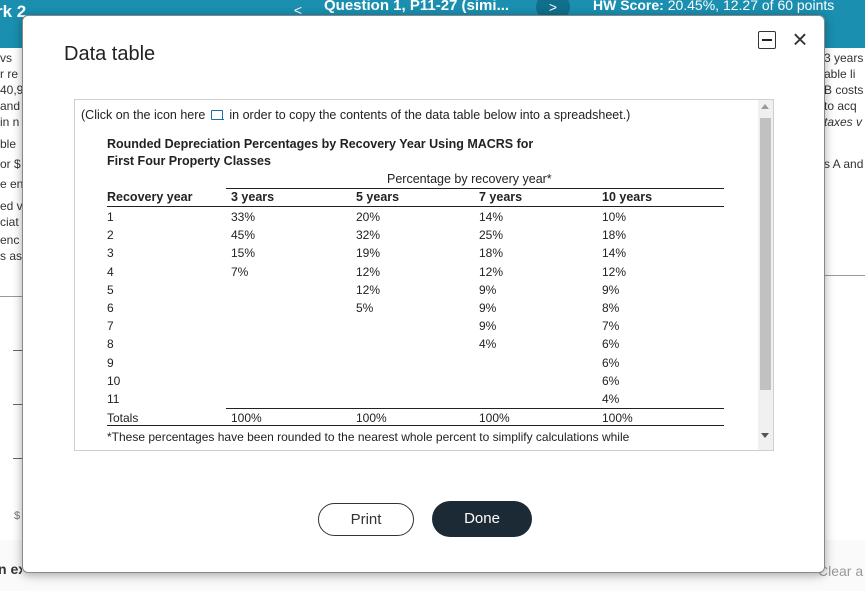 The width and height of the screenshot is (865, 591). I want to click on column-header: 3 years, so click(253, 197).